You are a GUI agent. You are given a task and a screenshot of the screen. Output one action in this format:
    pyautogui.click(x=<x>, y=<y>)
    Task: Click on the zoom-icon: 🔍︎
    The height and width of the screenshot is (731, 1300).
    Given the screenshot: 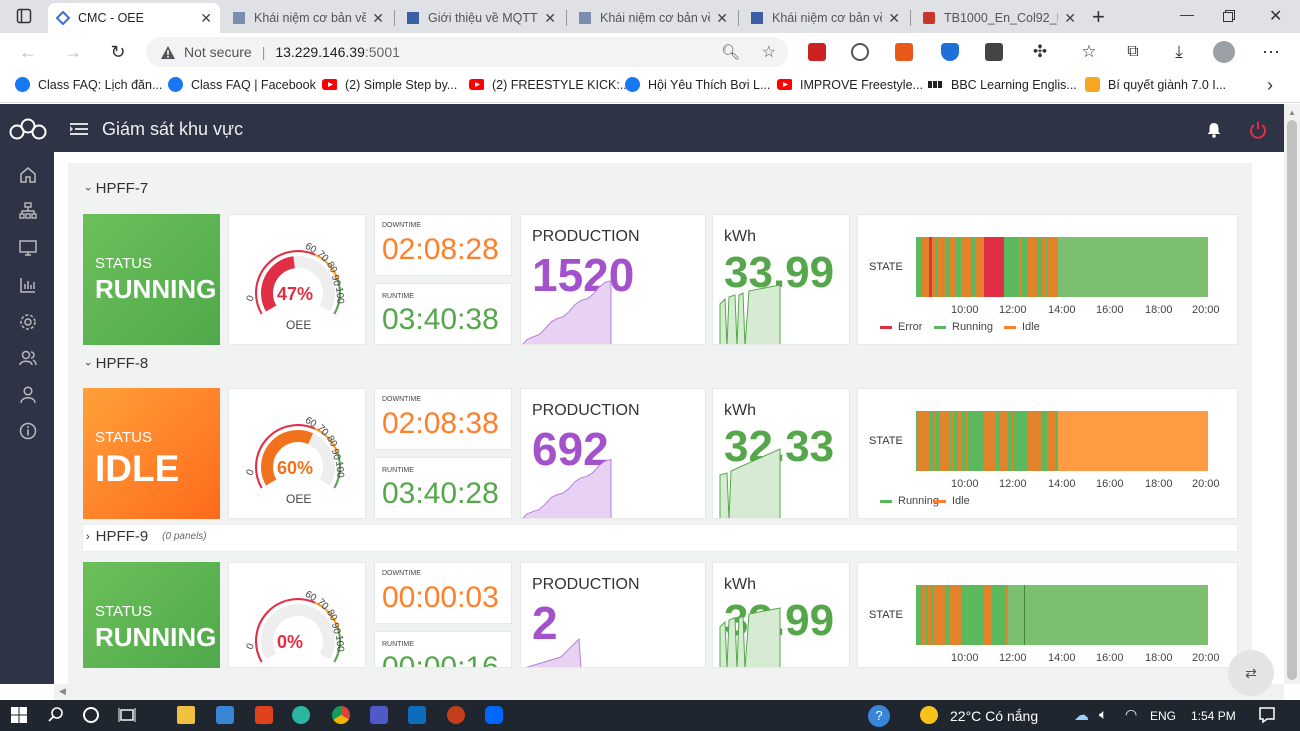 What is the action you would take?
    pyautogui.click(x=730, y=52)
    